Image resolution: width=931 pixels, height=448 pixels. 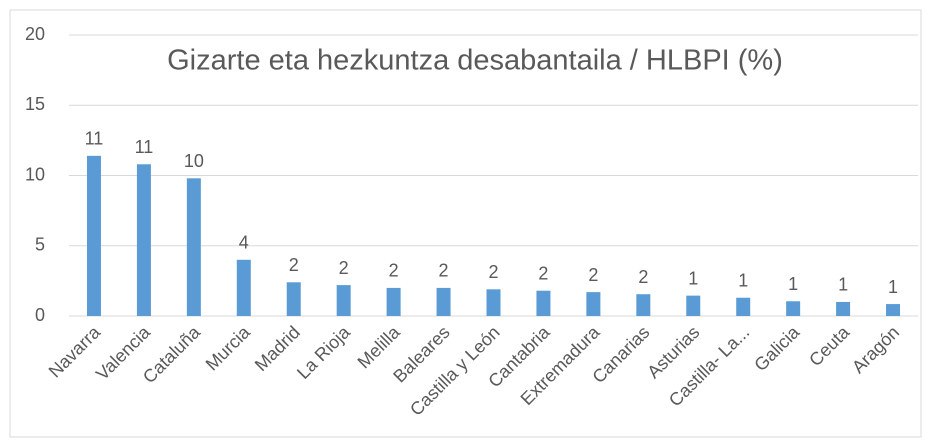 I want to click on y-tick-label: 20, so click(x=35, y=34).